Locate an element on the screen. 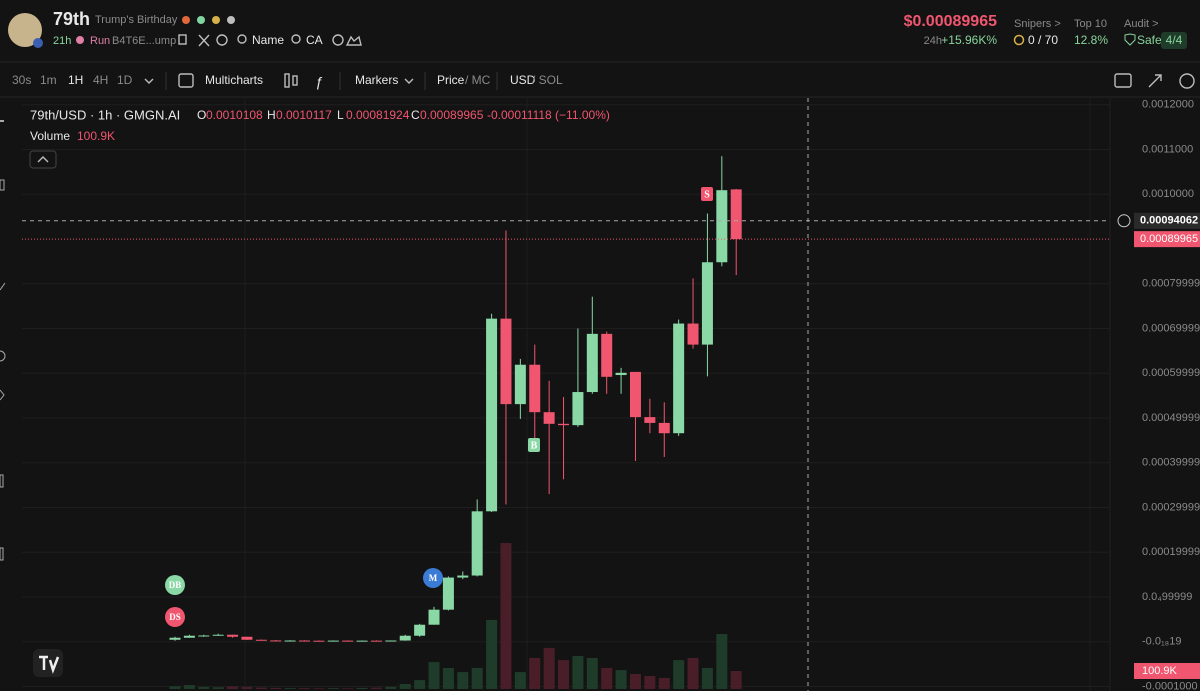 Image resolution: width=1200 pixels, height=691 pixels. interval-button: 1D is located at coordinates (125, 80).